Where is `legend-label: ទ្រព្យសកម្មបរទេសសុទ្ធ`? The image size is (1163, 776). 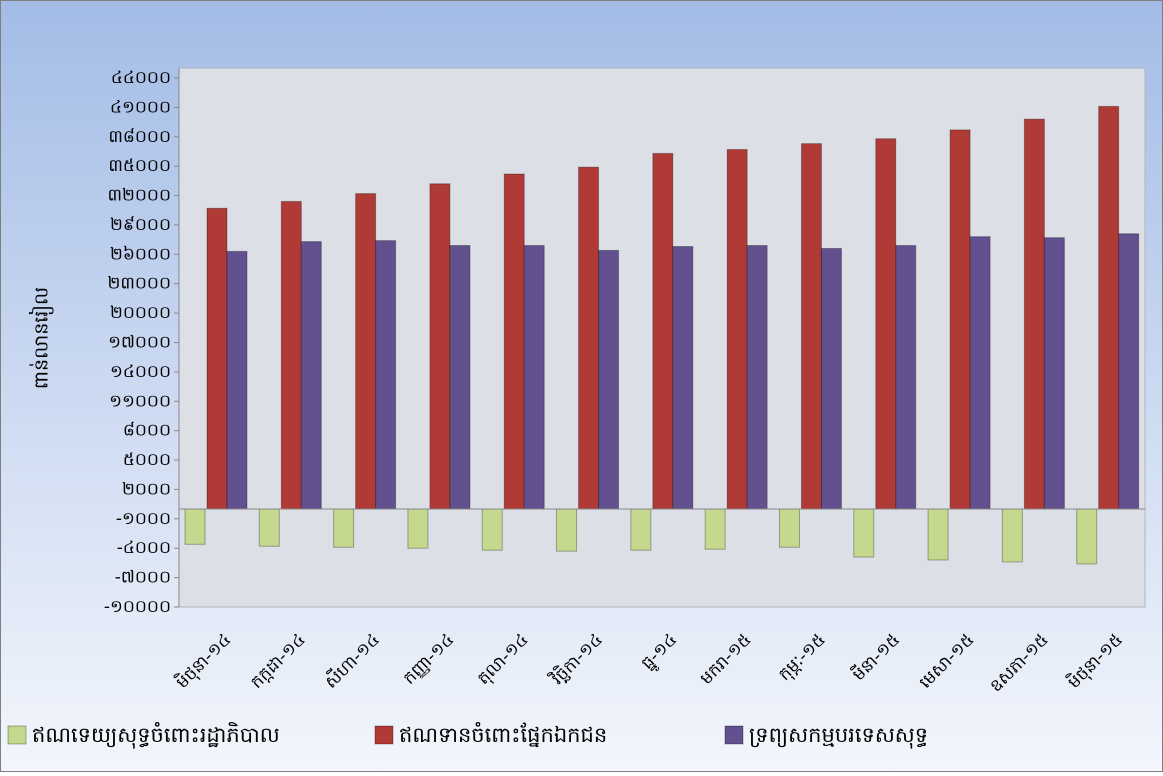 legend-label: ទ្រព្យសកម្មបរទេសសុទ្ធ is located at coordinates (838, 736).